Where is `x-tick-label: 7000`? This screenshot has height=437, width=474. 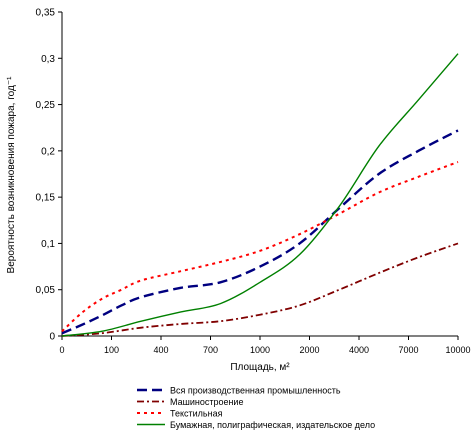
x-tick-label: 7000 is located at coordinates (408, 350).